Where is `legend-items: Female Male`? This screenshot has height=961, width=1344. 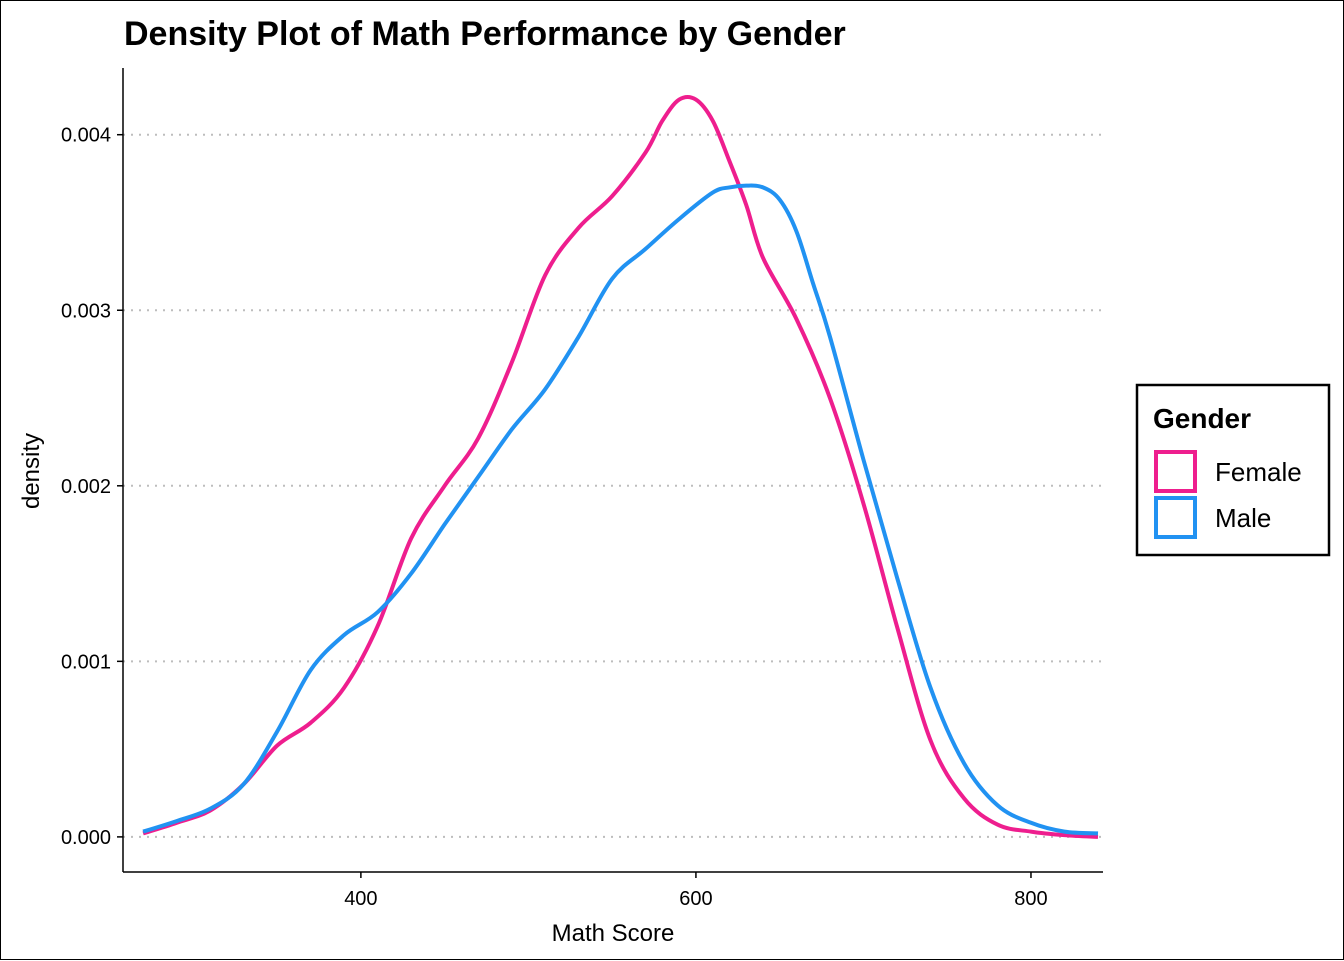 legend-items: Female Male is located at coordinates (1228, 494).